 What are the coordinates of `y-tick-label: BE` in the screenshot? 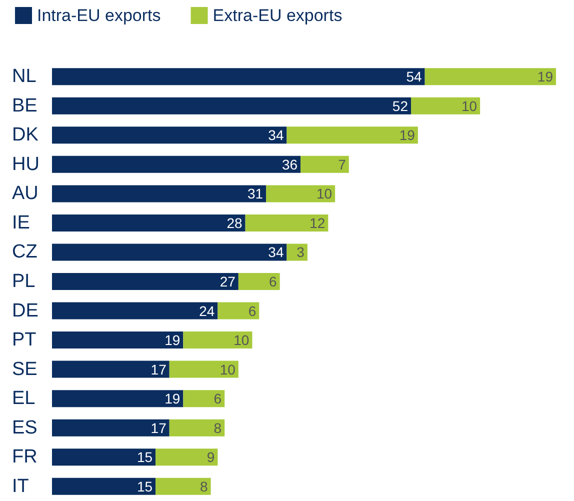 It's located at (25, 105).